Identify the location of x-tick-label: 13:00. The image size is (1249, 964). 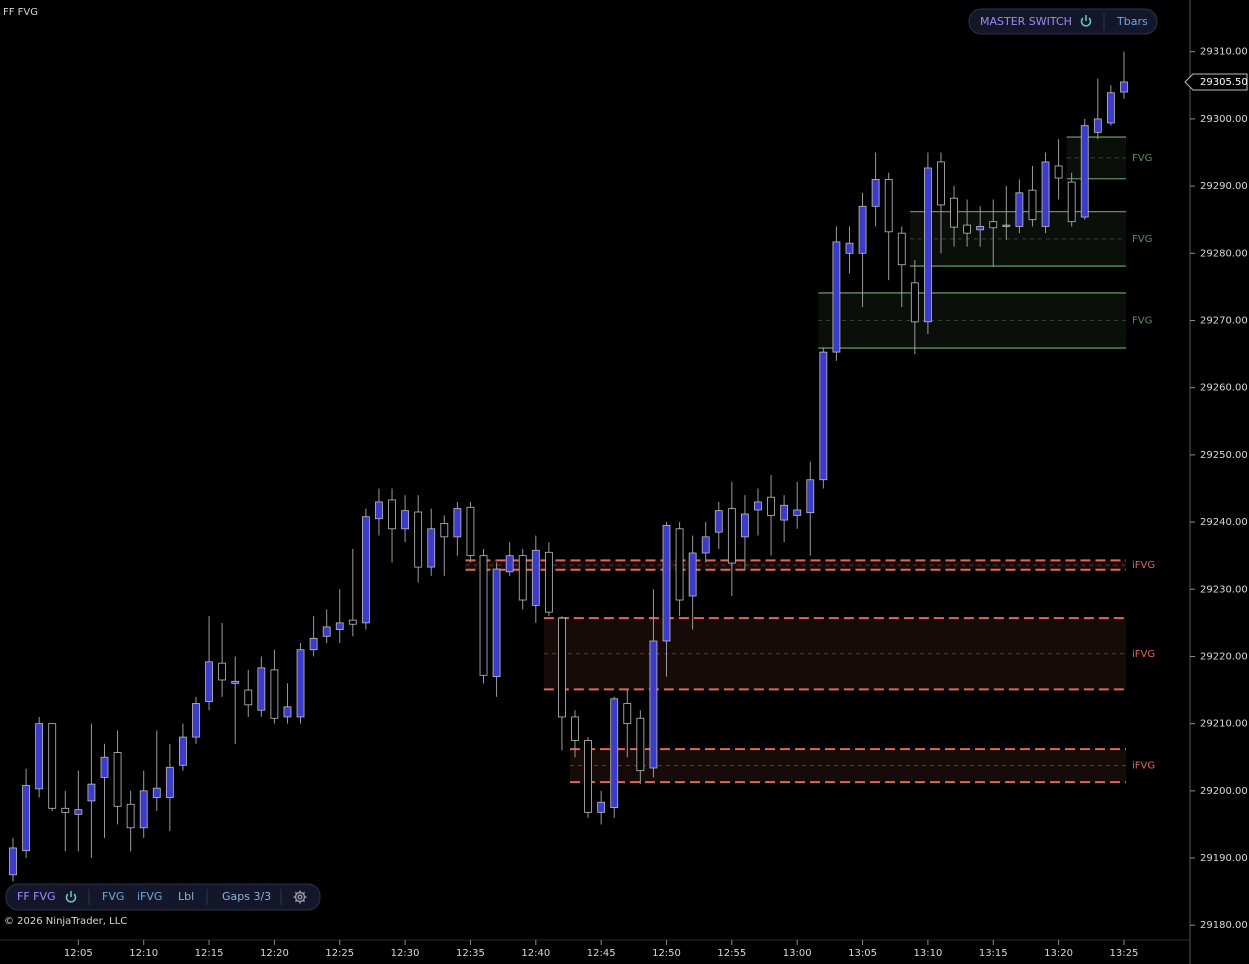
(797, 953).